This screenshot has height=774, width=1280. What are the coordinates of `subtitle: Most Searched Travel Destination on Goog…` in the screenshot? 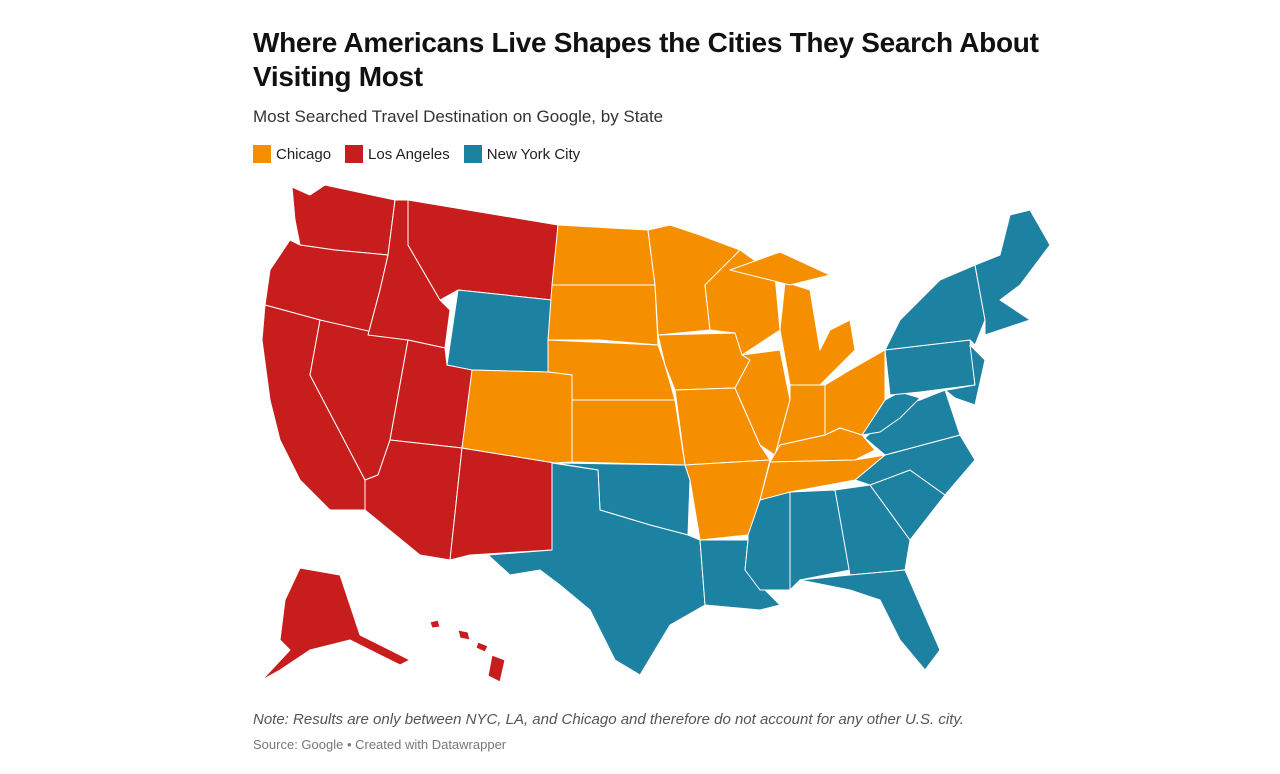 It's located at (458, 116).